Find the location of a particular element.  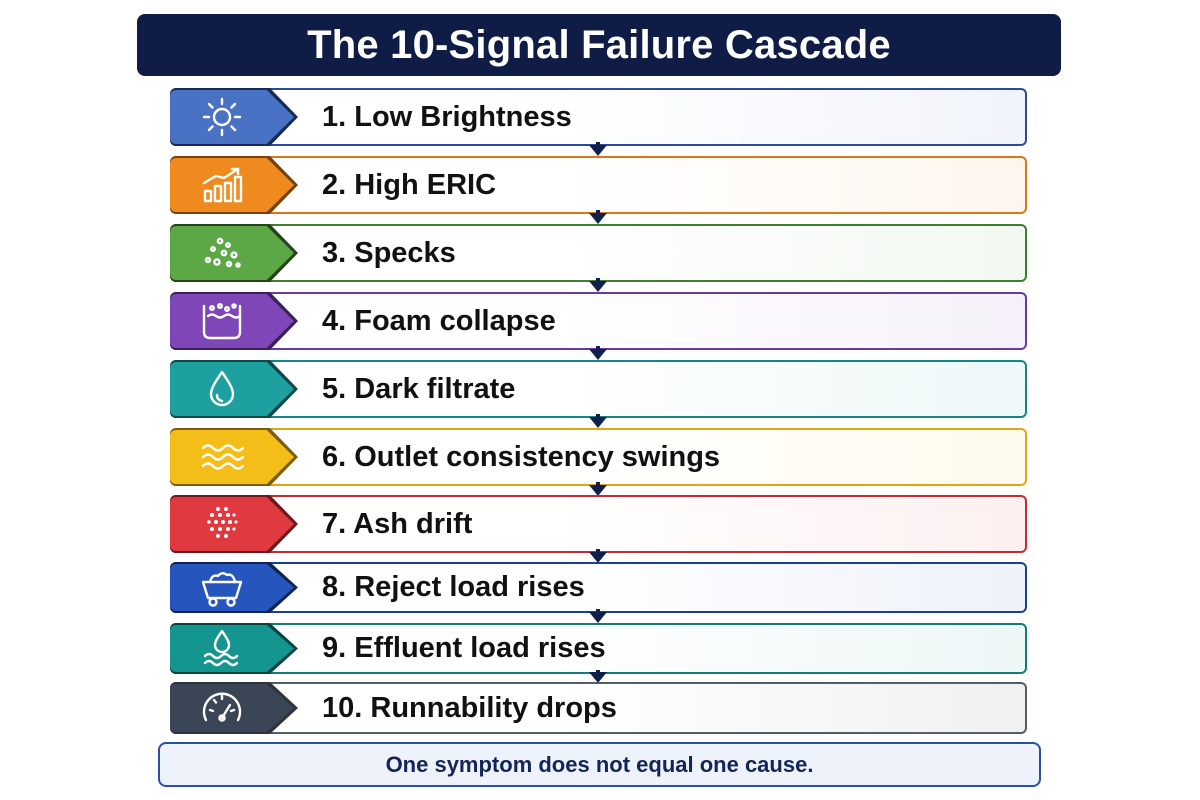

cascade-step: 8. Reject load rises is located at coordinates (598, 587).